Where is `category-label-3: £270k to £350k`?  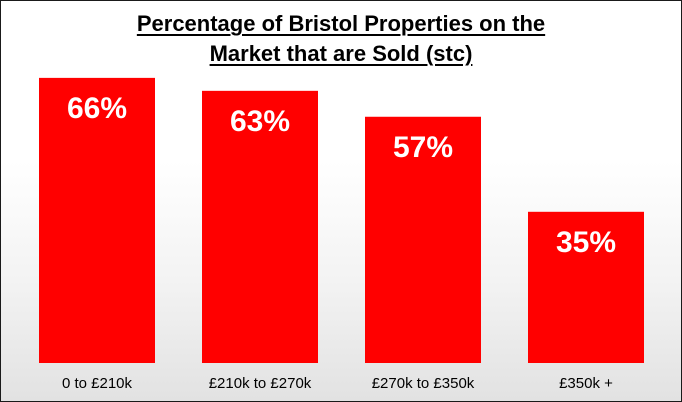
category-label-3: £270k to £350k is located at coordinates (423, 383).